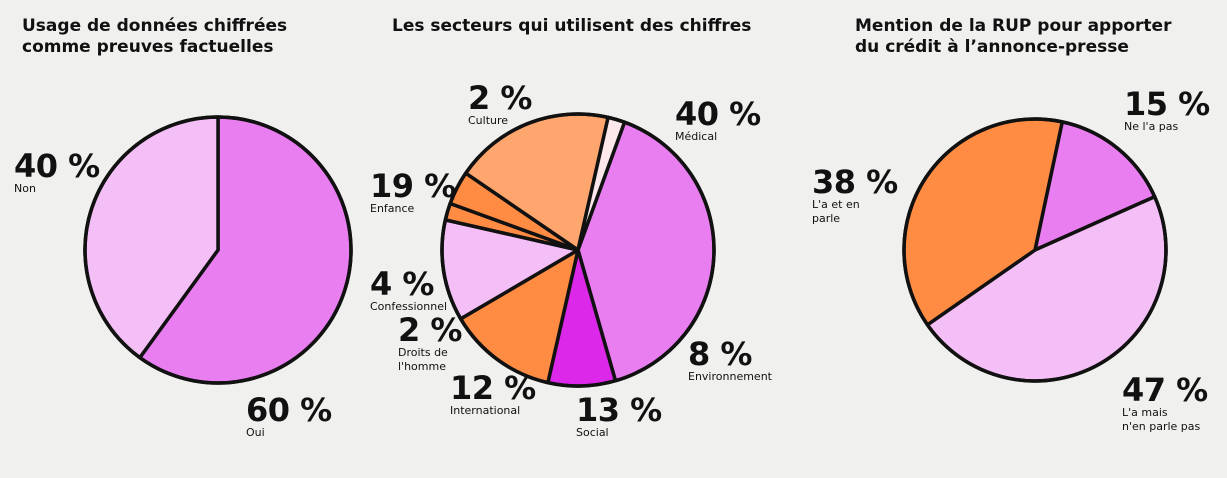 This screenshot has height=478, width=1227. Describe the element at coordinates (402, 284) in the screenshot. I see `label-confessionnel-value: 4 %` at that location.